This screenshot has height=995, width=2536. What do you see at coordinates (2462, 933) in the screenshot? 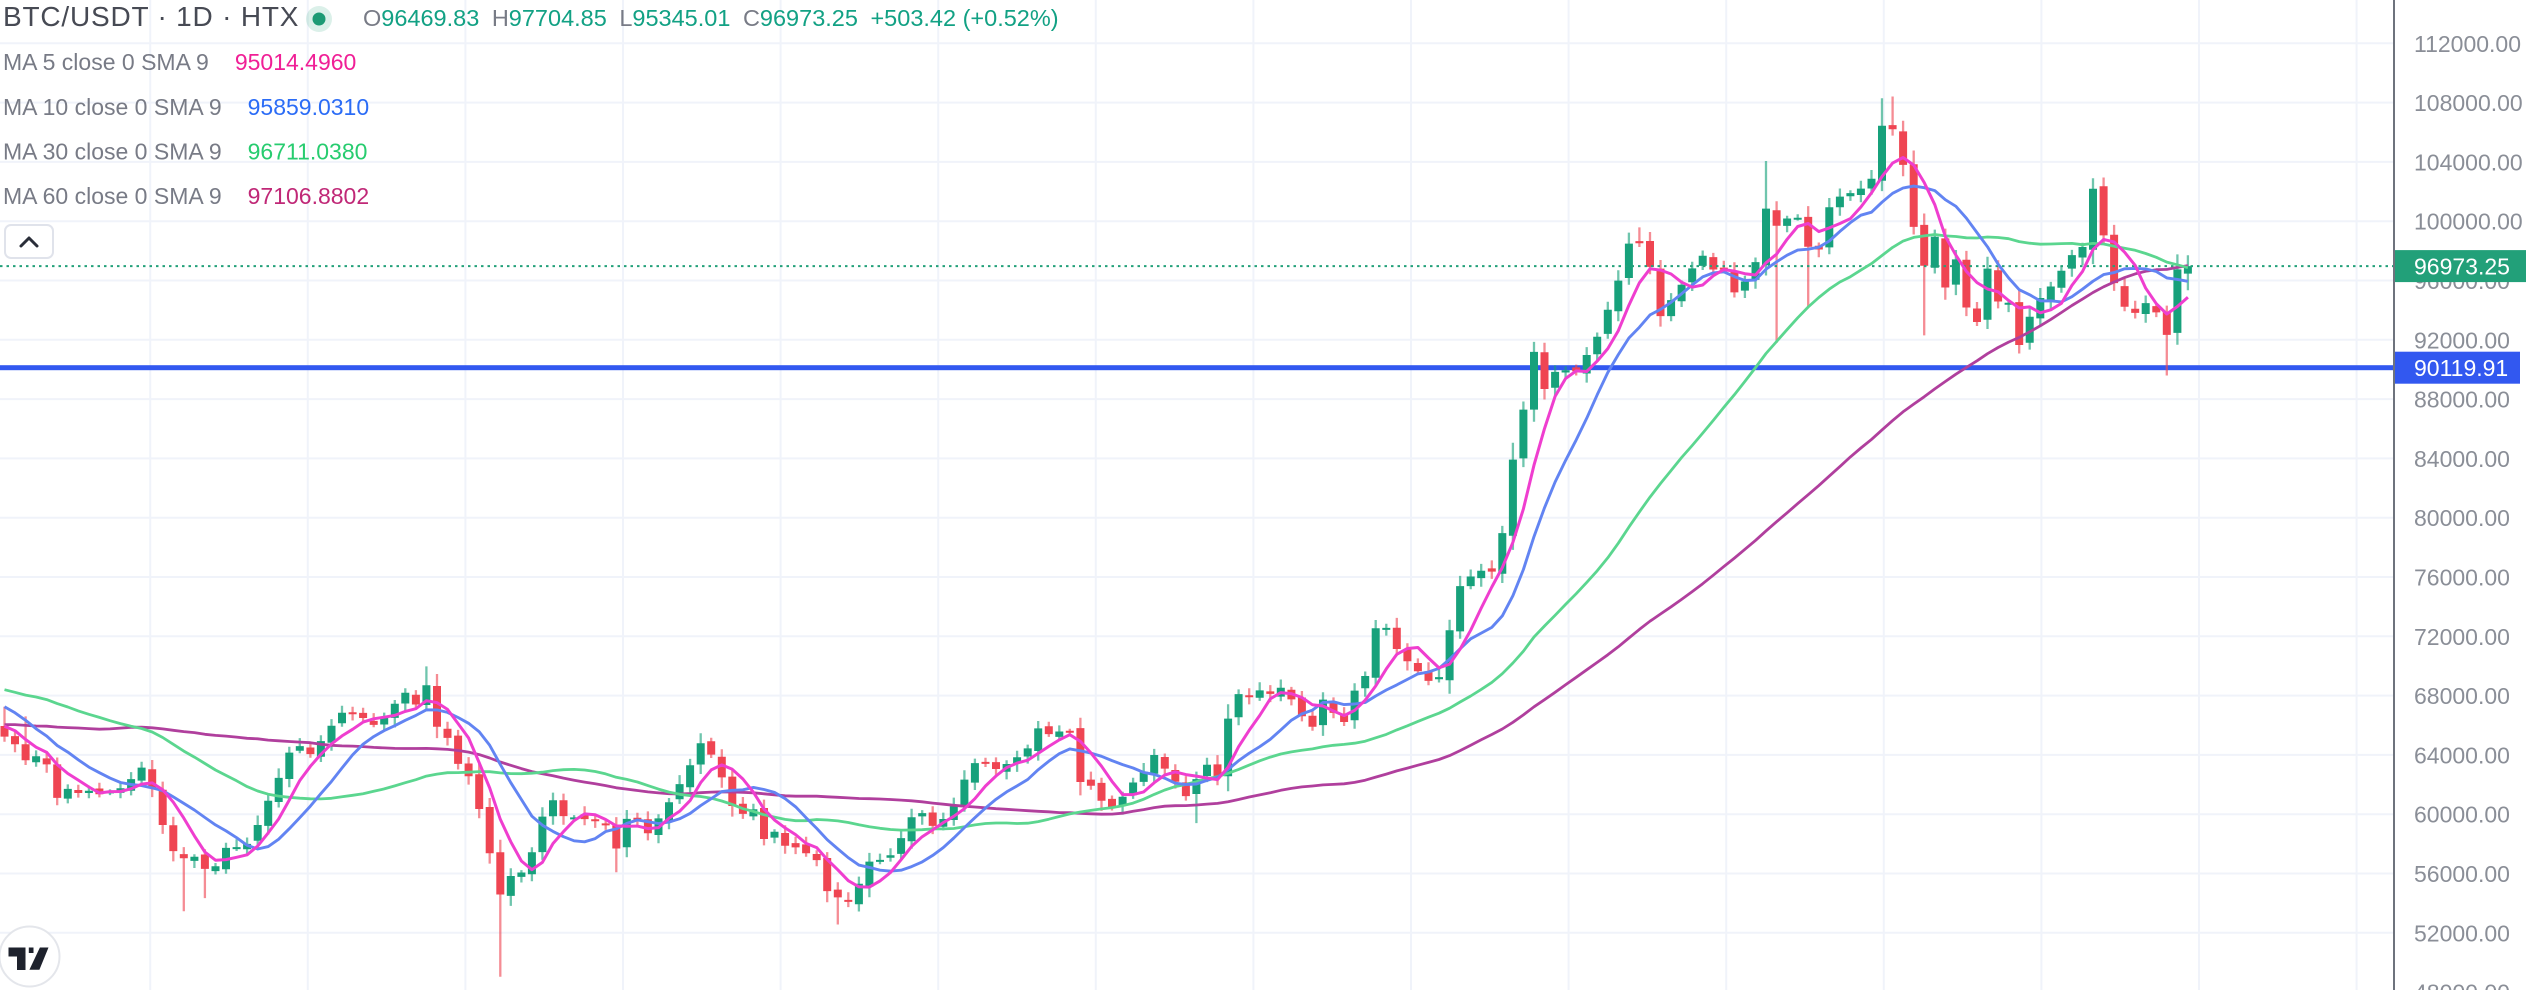
I see `svg-text: 52000.00` at bounding box center [2462, 933].